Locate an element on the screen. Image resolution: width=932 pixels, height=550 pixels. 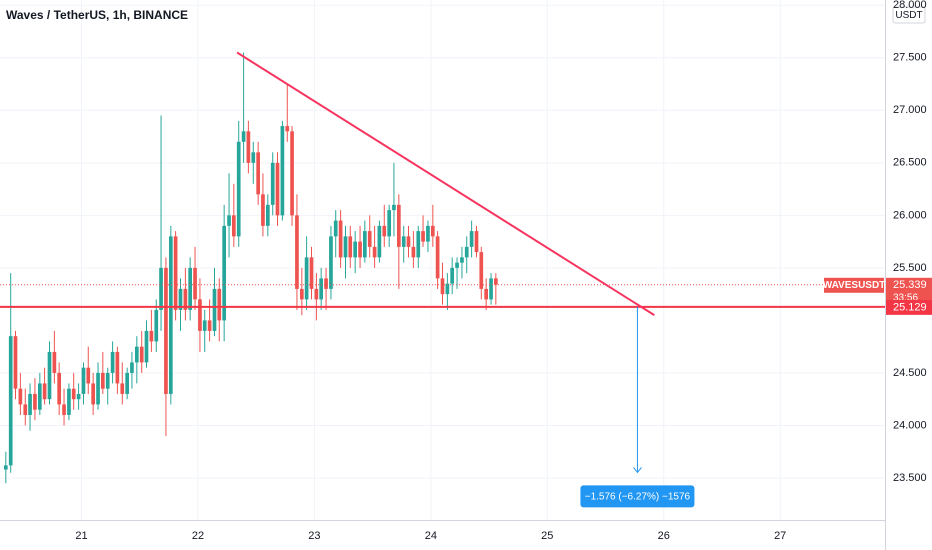
symbol-label: WAVESUSDT is located at coordinates (854, 285).